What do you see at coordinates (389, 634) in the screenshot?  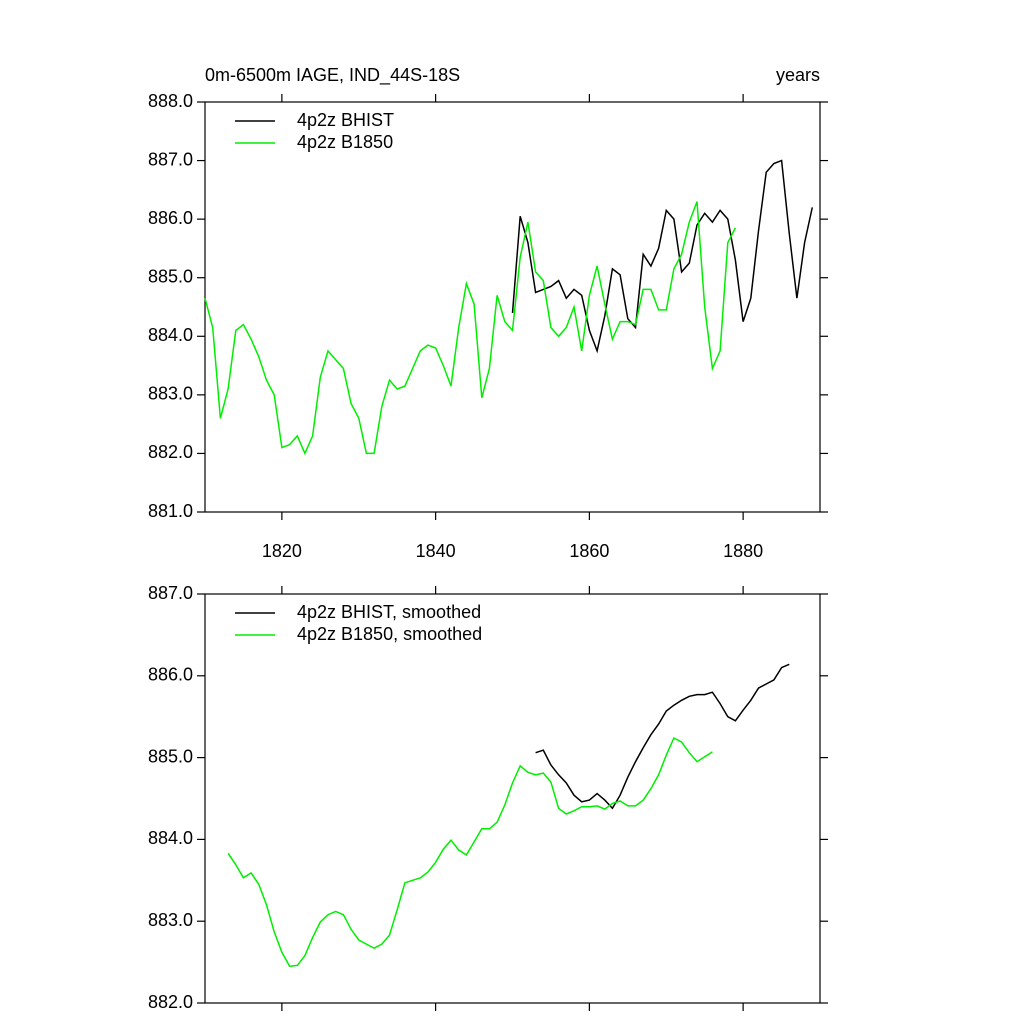 I see `legend-label: 4p2z B1850, smoothed` at bounding box center [389, 634].